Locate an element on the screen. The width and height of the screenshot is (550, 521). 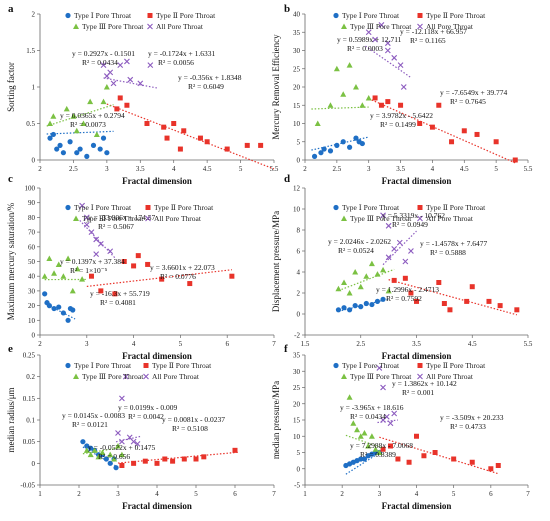
y-tick-label: 35 is located at coordinates (297, 33).